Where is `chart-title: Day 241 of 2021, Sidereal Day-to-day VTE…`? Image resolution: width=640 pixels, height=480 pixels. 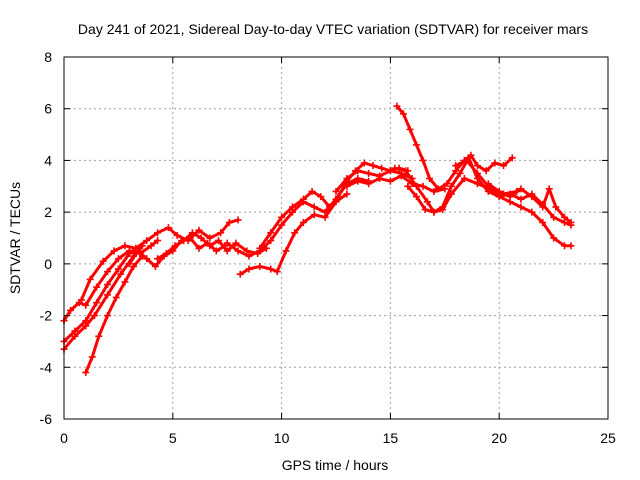
chart-title: Day 241 of 2021, Sidereal Day-to-day VTE… is located at coordinates (333, 29).